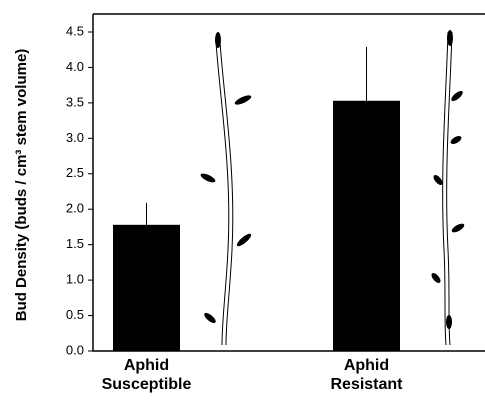  What do you see at coordinates (75, 137) in the screenshot?
I see `y-tick-label: 3.0` at bounding box center [75, 137].